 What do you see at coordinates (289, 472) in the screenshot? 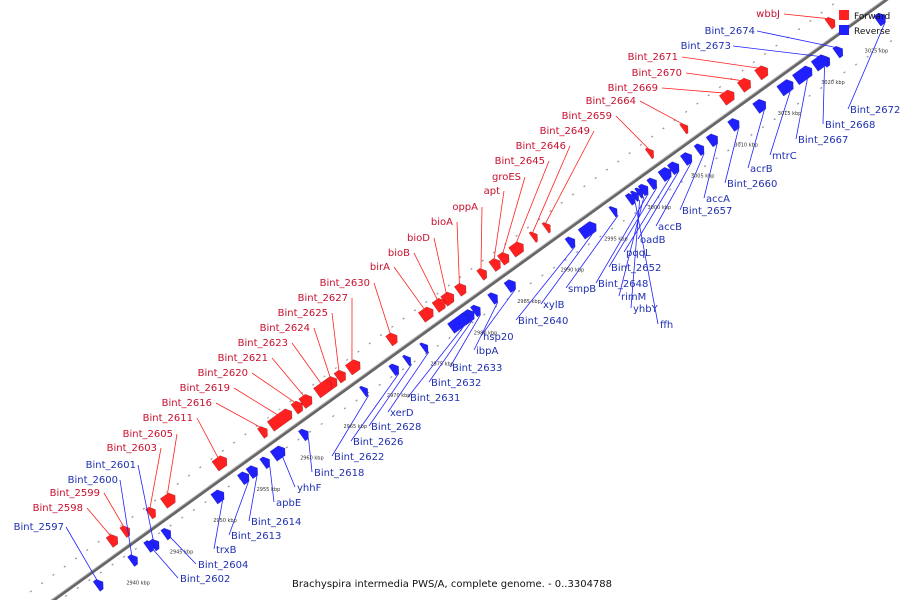
I see `leader-yhhf` at bounding box center [289, 472].